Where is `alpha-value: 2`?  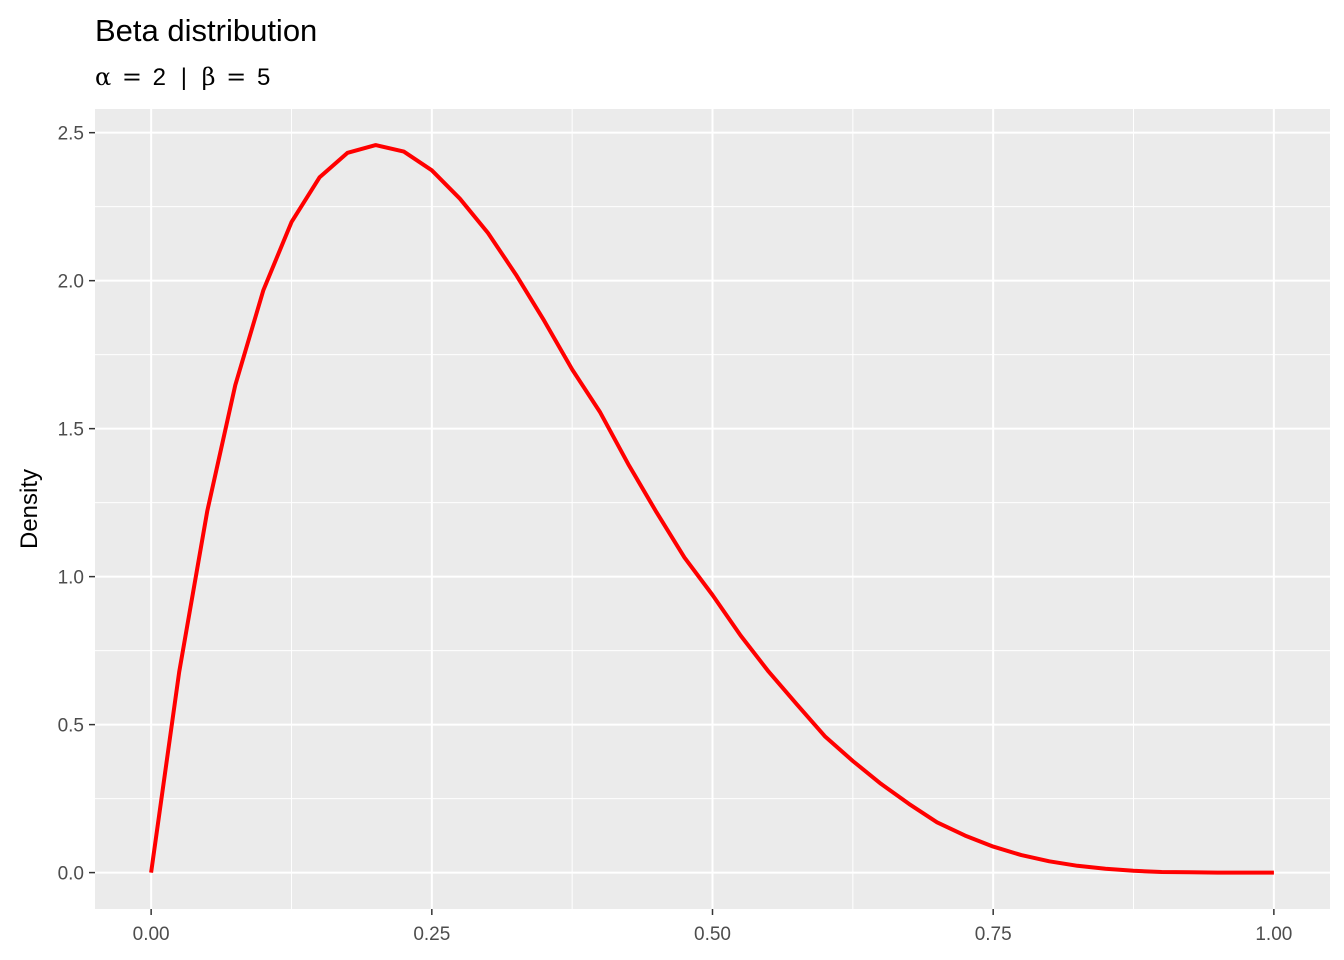
alpha-value: 2 is located at coordinates (159, 77).